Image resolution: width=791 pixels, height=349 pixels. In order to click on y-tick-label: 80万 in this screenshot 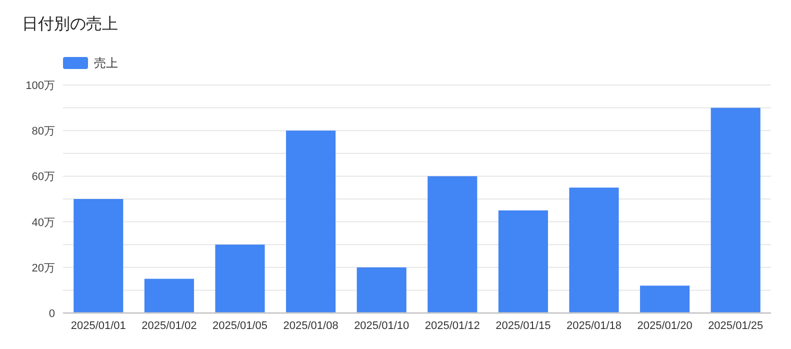, I will do `click(43, 132)`.